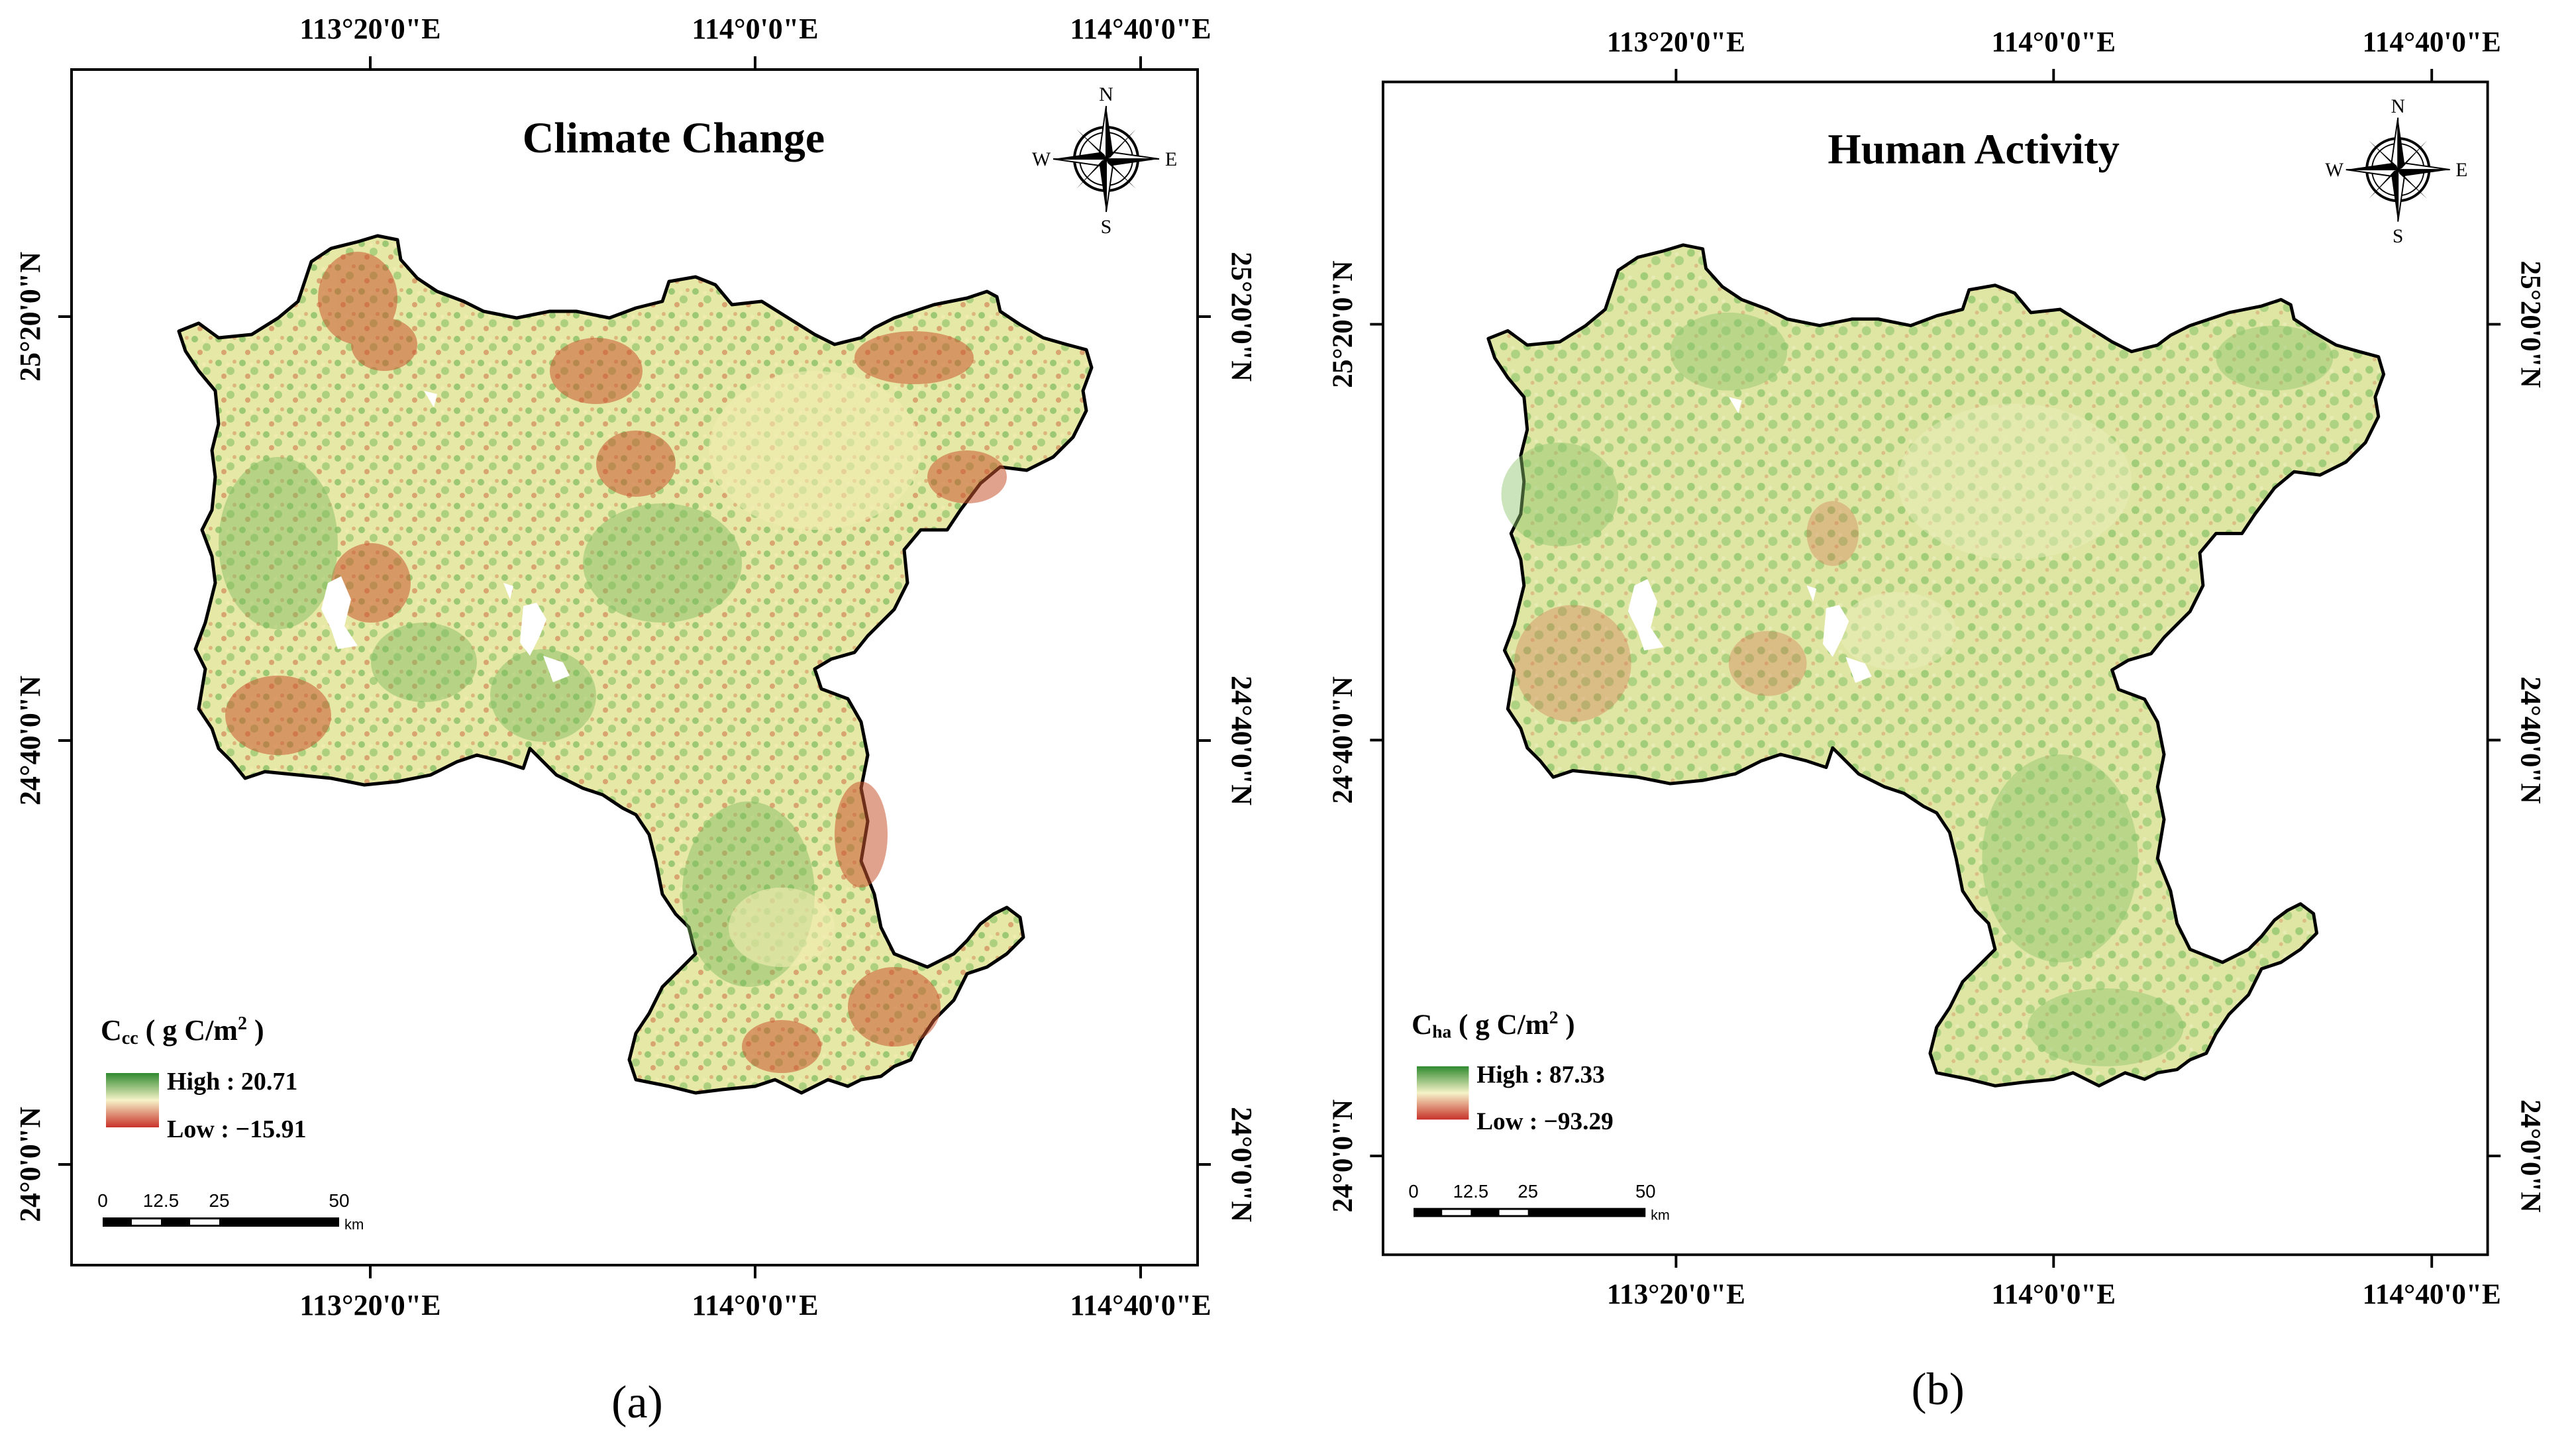 This screenshot has width=2576, height=1438. Describe the element at coordinates (232, 1082) in the screenshot. I see `legend-high: High : 20.71` at that location.